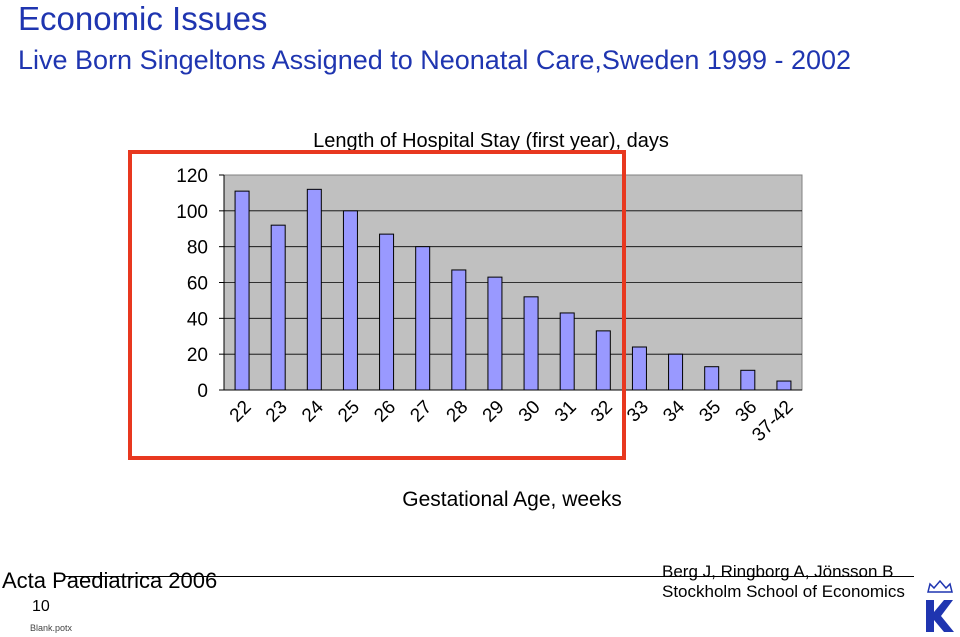 Image resolution: width=960 pixels, height=637 pixels. I want to click on journal-citation: Acta Paediatrica 2006, so click(110, 580).